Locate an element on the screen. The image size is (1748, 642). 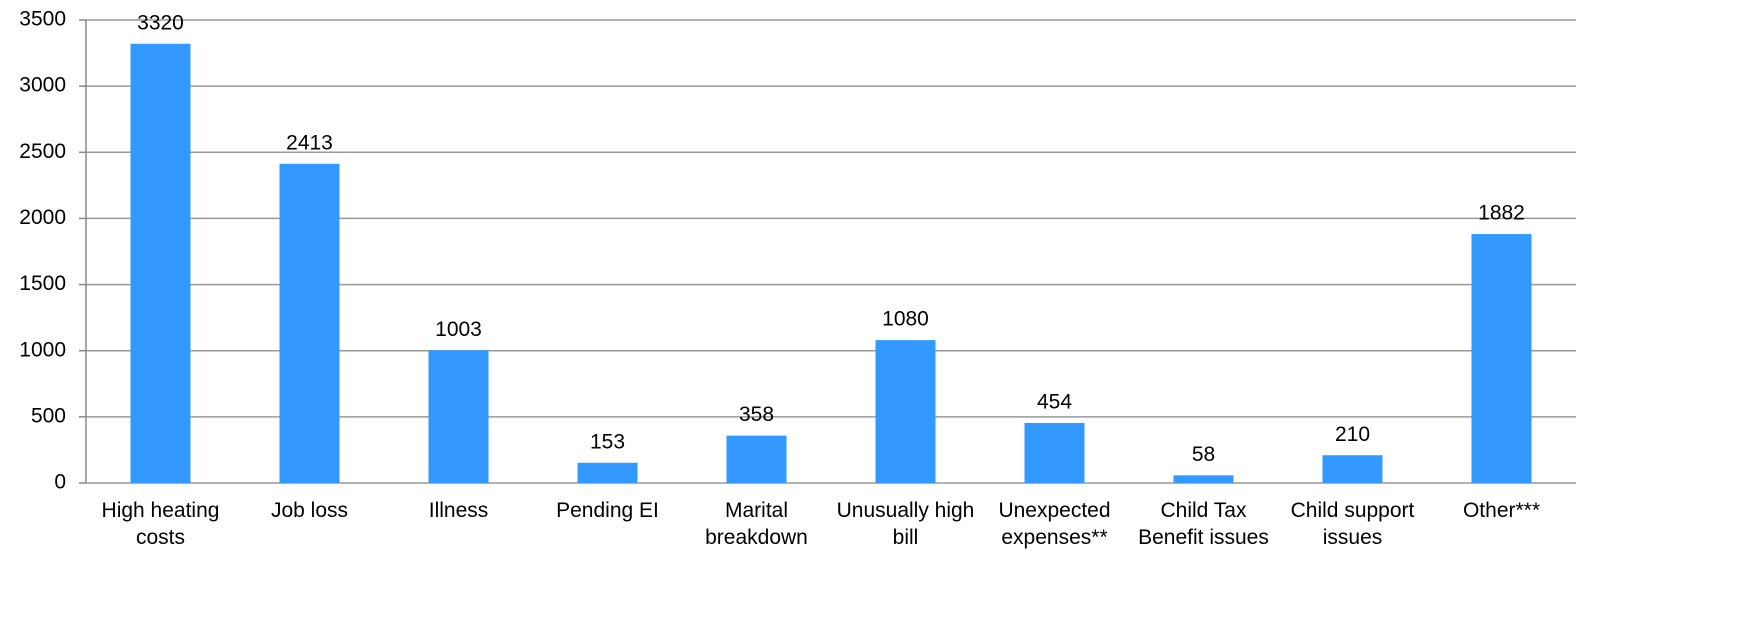
x-tick-label: Job loss is located at coordinates (309, 510).